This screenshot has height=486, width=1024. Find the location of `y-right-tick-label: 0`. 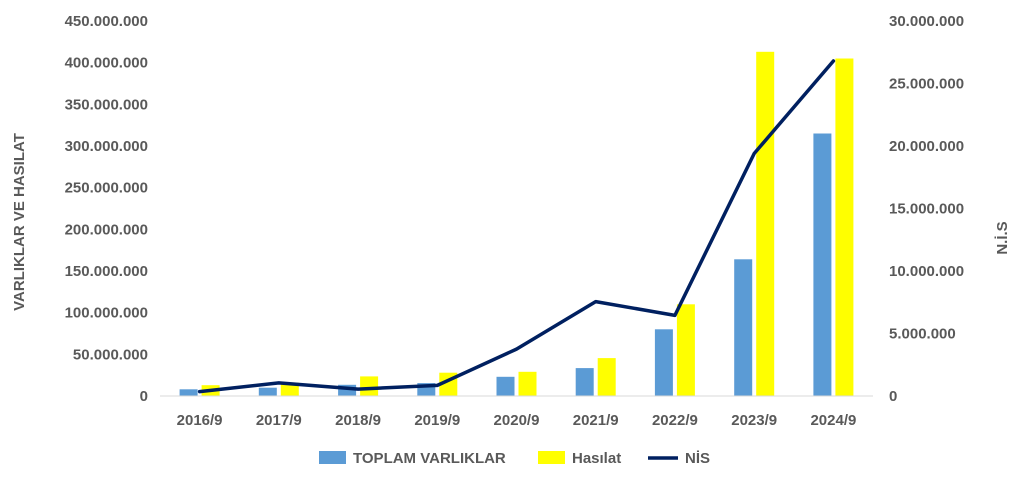

y-right-tick-label: 0 is located at coordinates (893, 396).